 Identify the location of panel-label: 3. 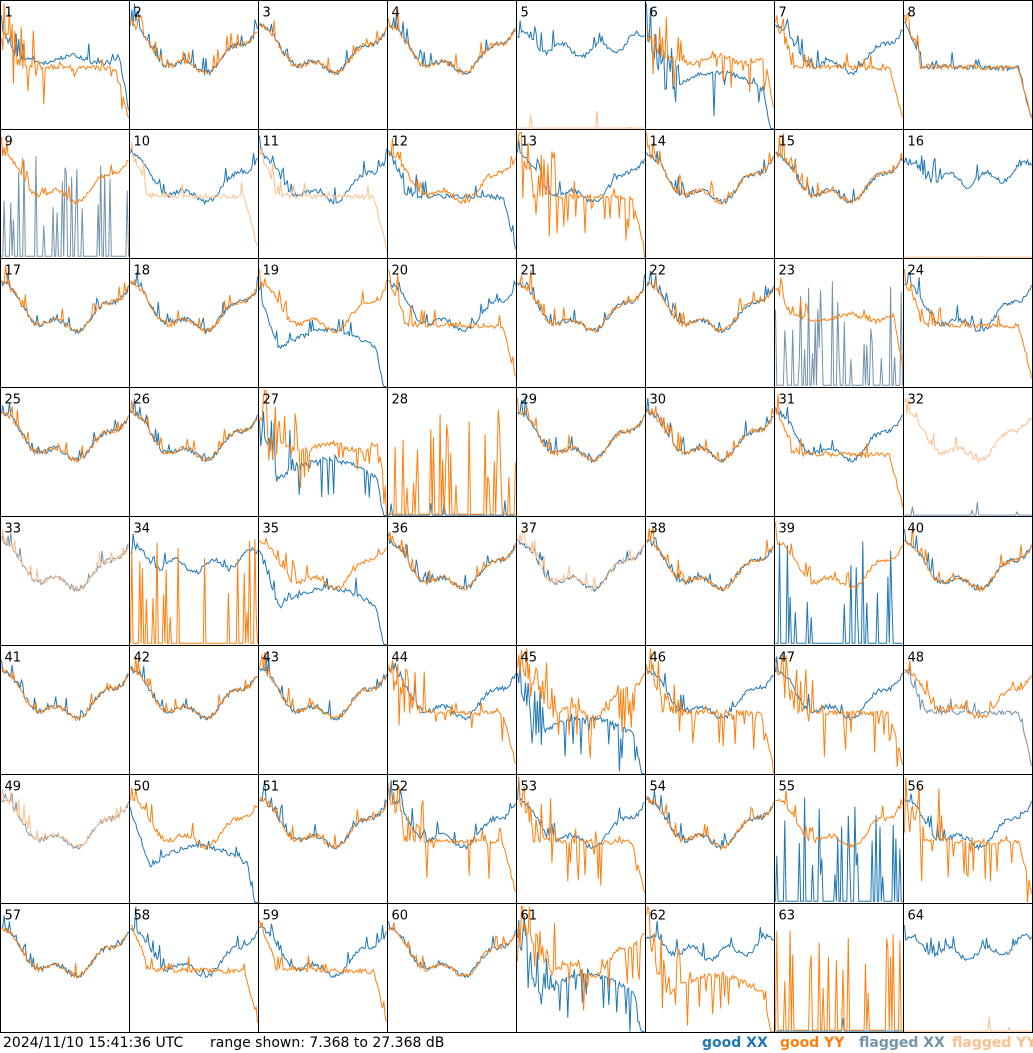
(267, 13).